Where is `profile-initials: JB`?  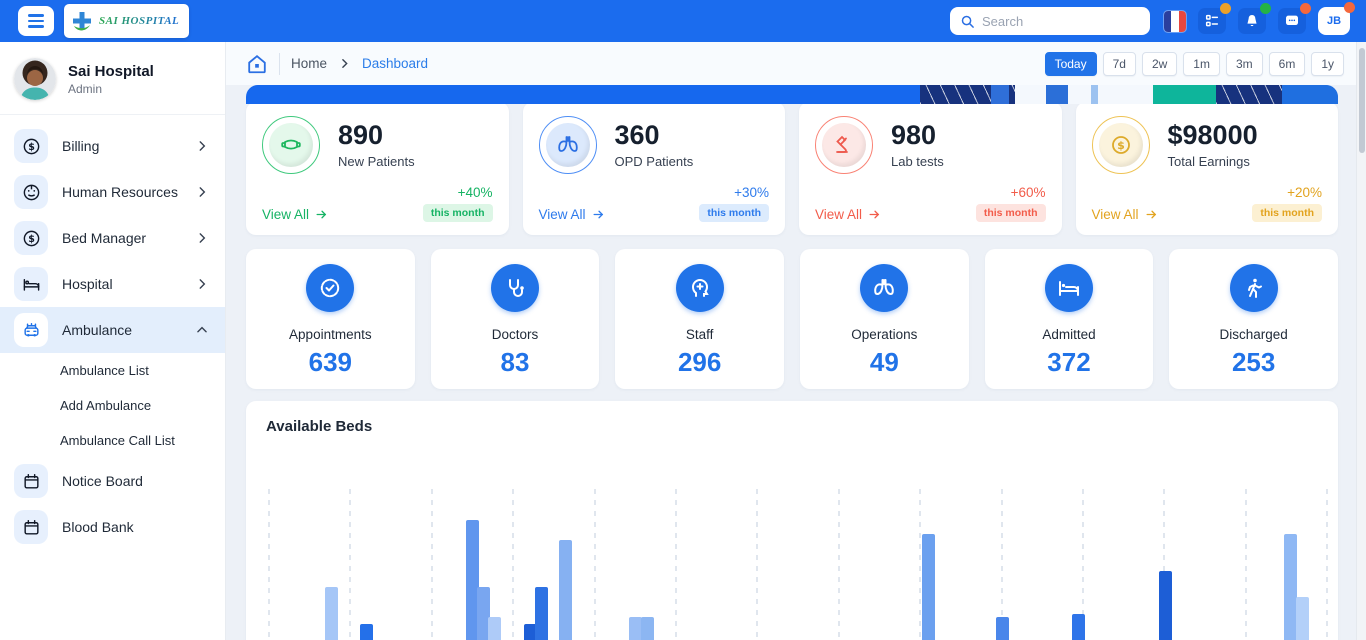
profile-initials: JB is located at coordinates (1334, 21).